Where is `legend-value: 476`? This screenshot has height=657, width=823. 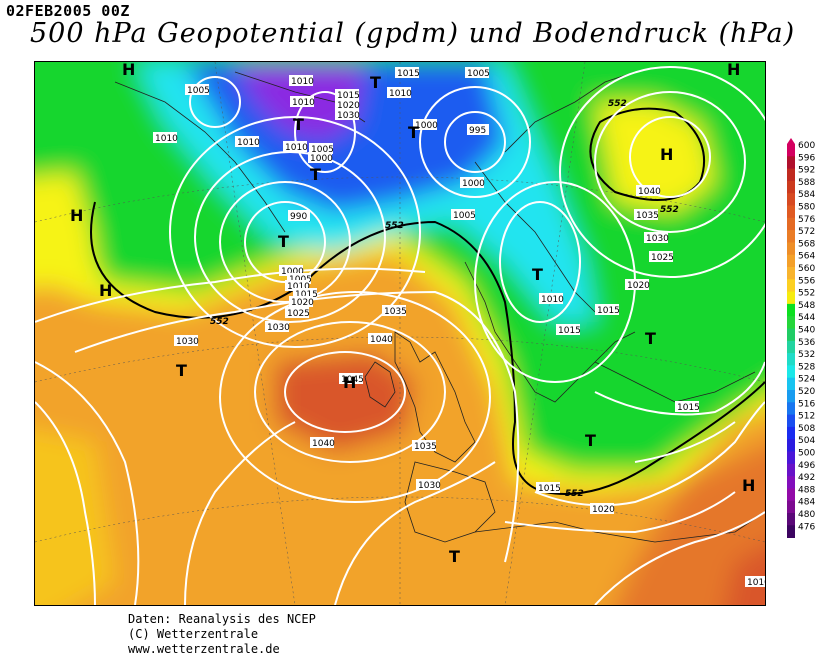
legend-value: 476 is located at coordinates (806, 527).